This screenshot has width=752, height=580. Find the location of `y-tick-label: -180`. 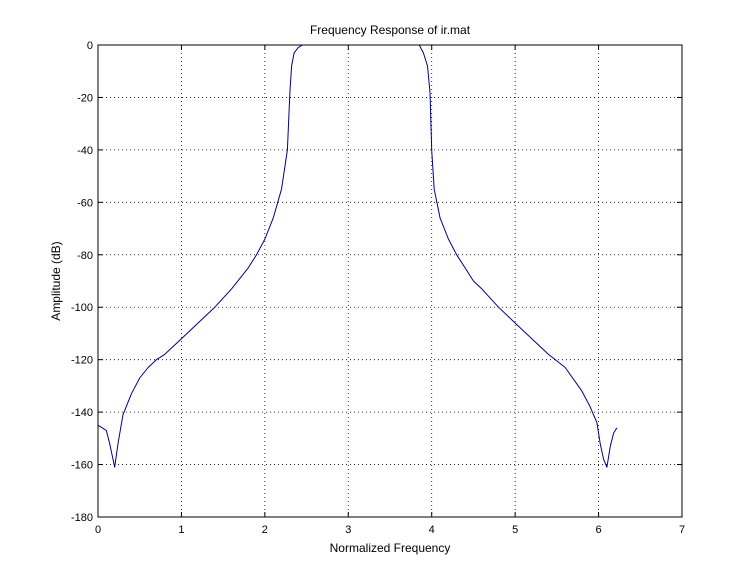

y-tick-label: -180 is located at coordinates (82, 518).